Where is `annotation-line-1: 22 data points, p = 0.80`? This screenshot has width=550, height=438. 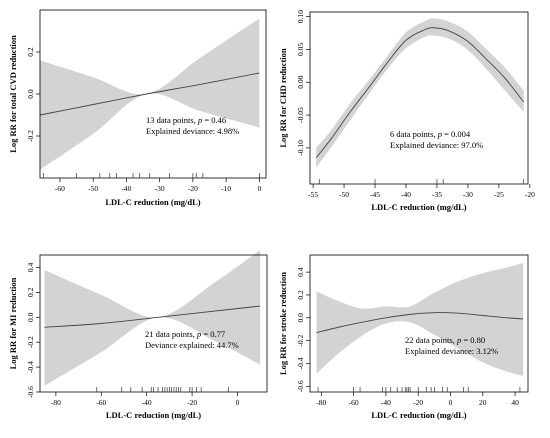 annotation-line-1: 22 data points, p = 0.80 is located at coordinates (445, 340).